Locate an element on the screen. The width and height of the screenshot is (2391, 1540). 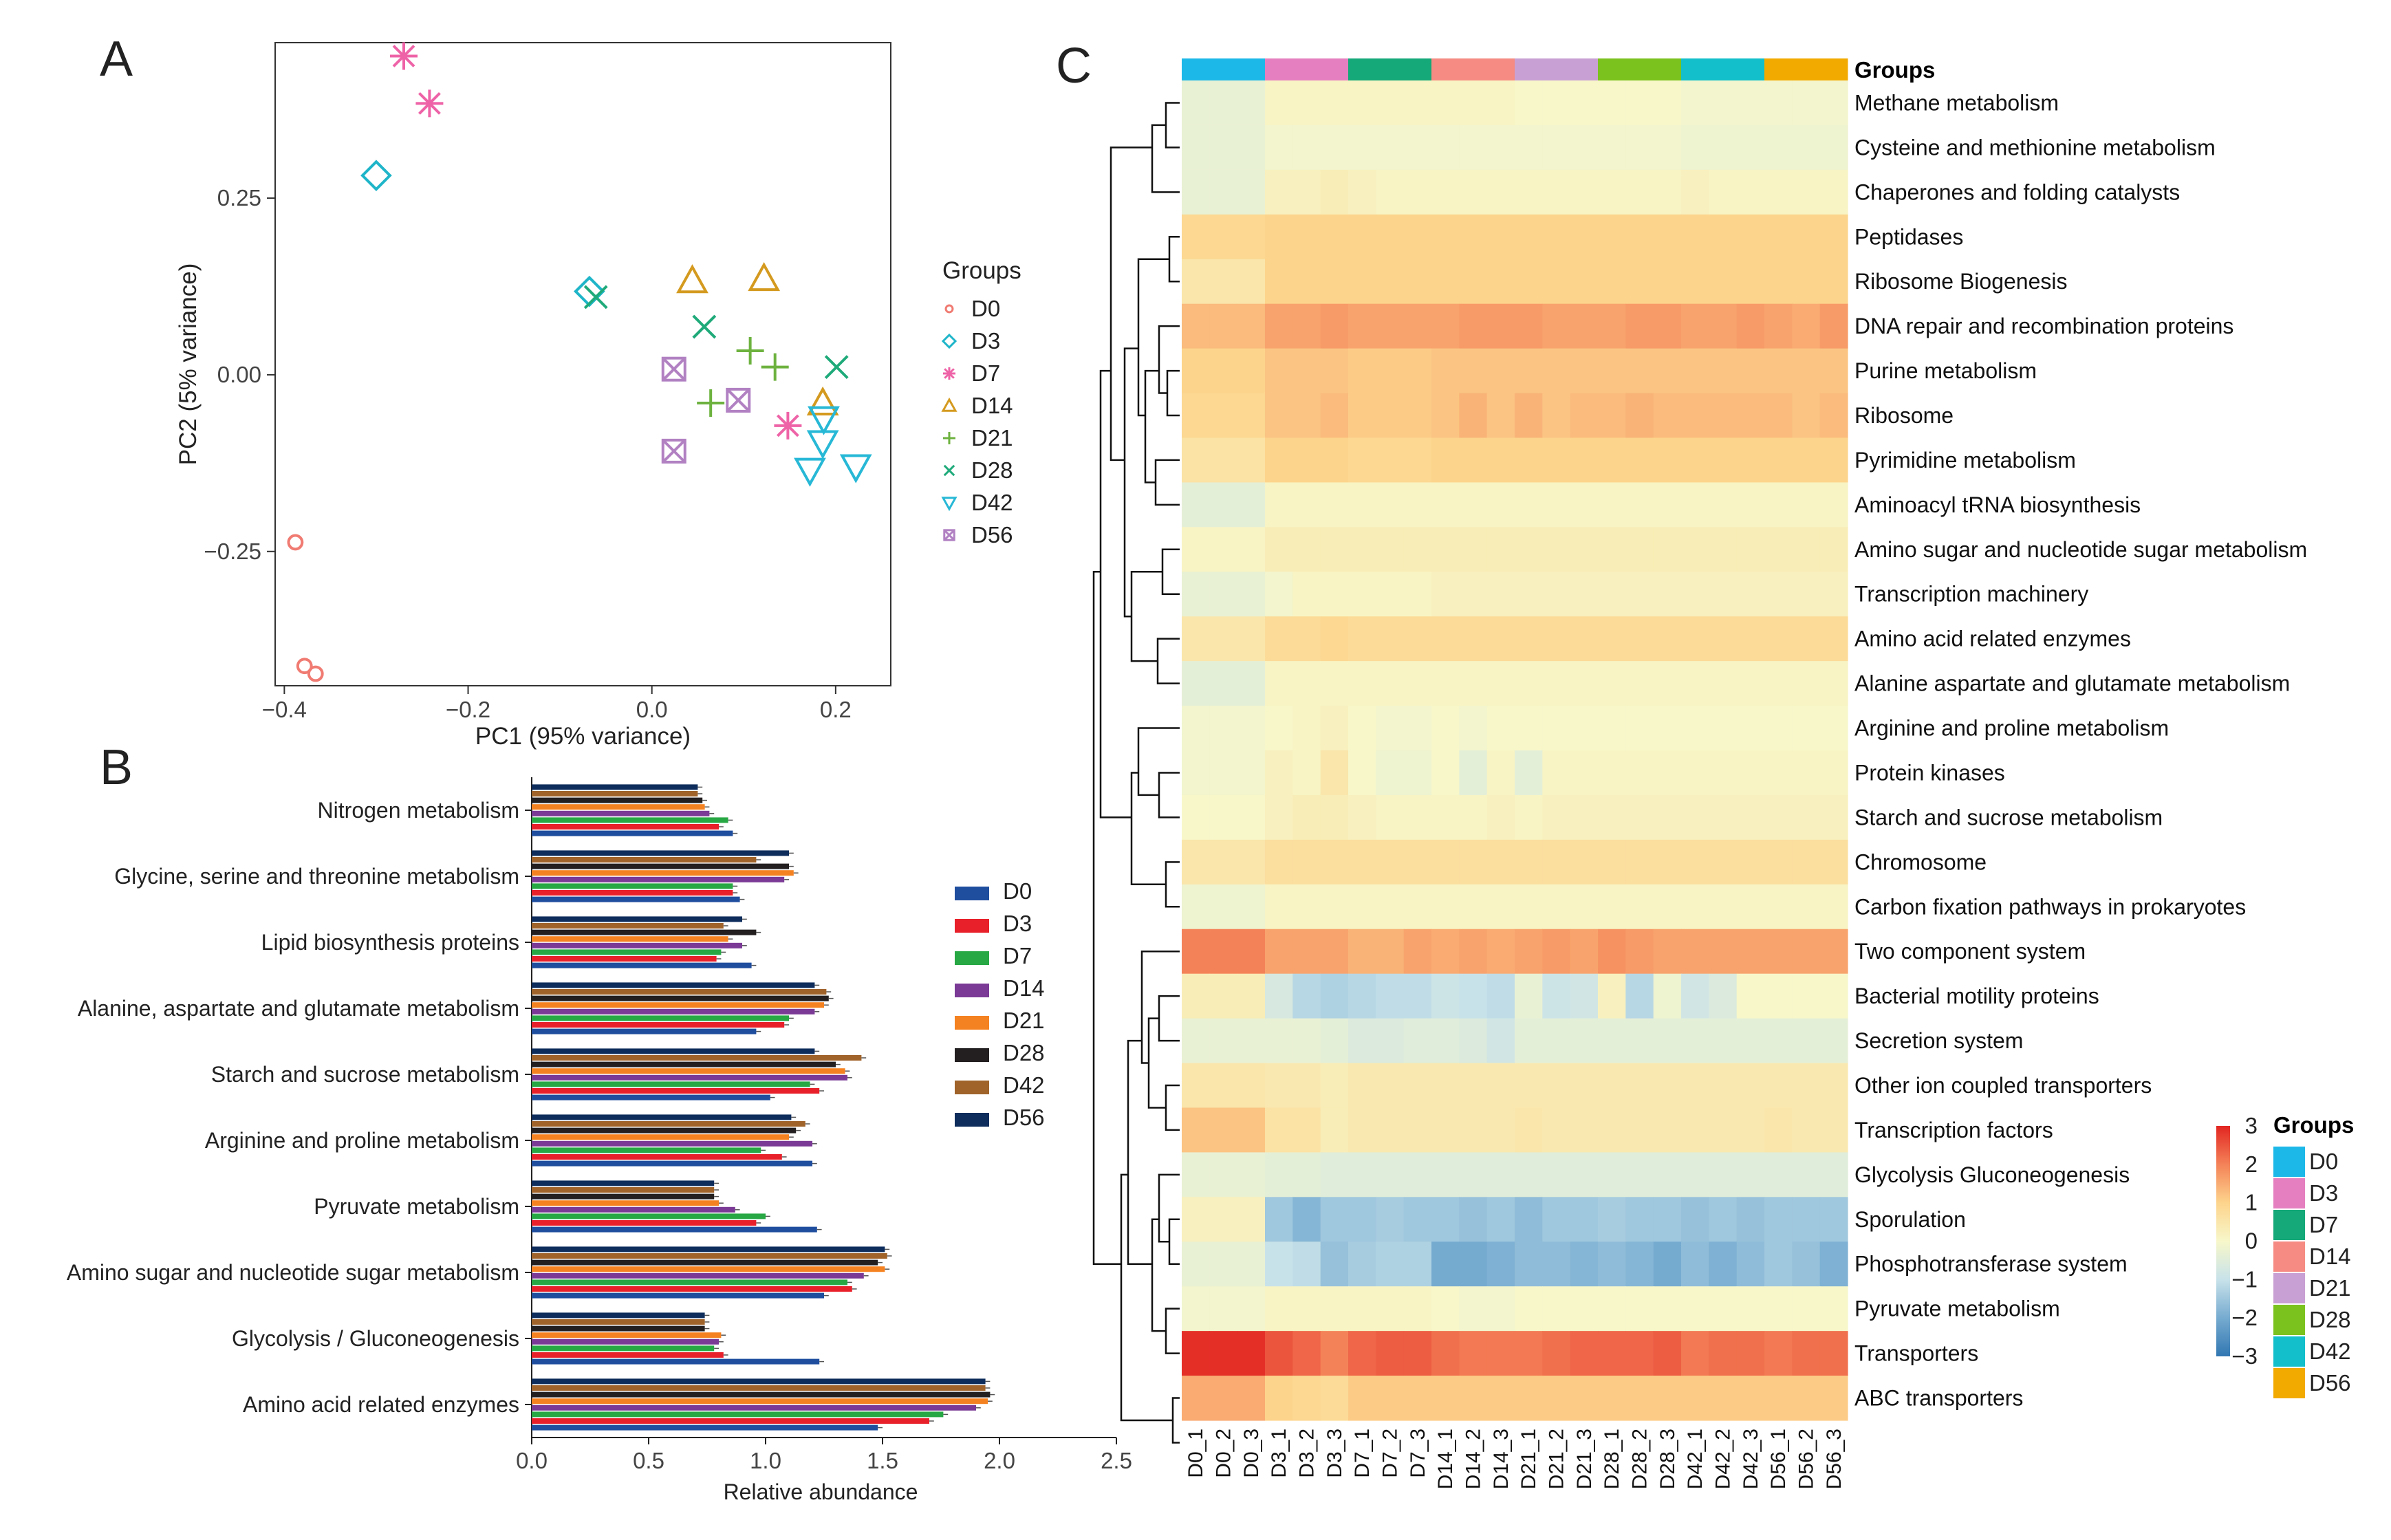
y-tick-label: 0.00 is located at coordinates (239, 374).